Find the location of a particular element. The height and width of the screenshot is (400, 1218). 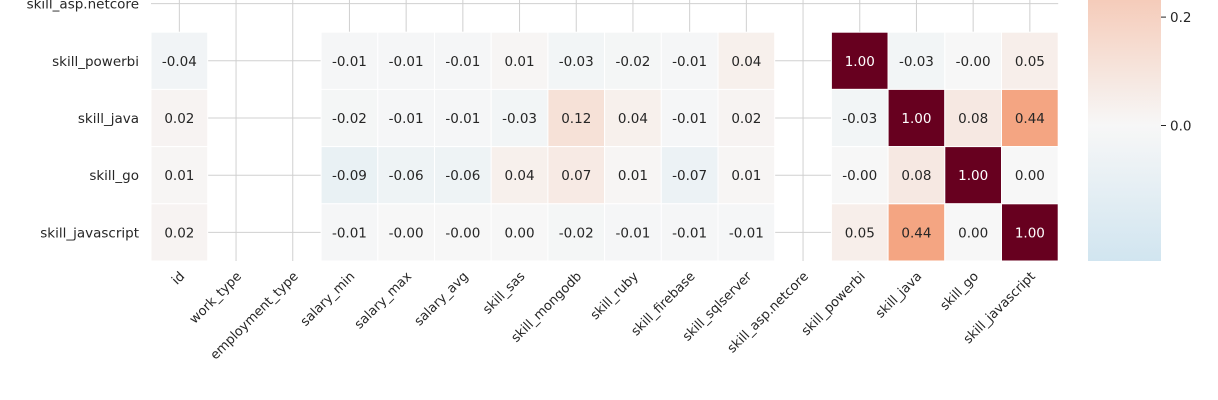

cell-label: -0.09 is located at coordinates (349, 176).